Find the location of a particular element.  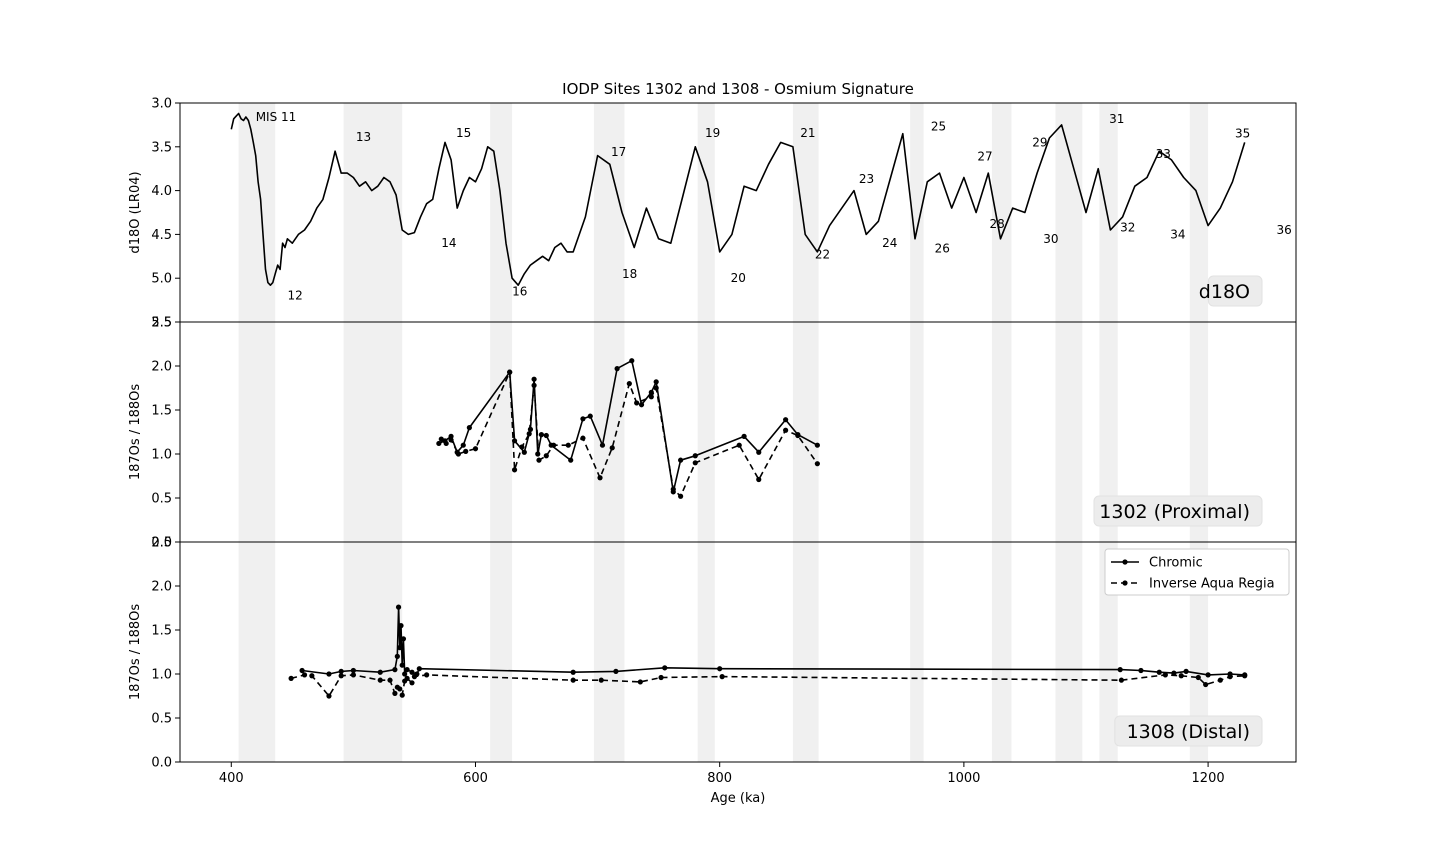

y-tick-label: 5.5 is located at coordinates (161, 323).